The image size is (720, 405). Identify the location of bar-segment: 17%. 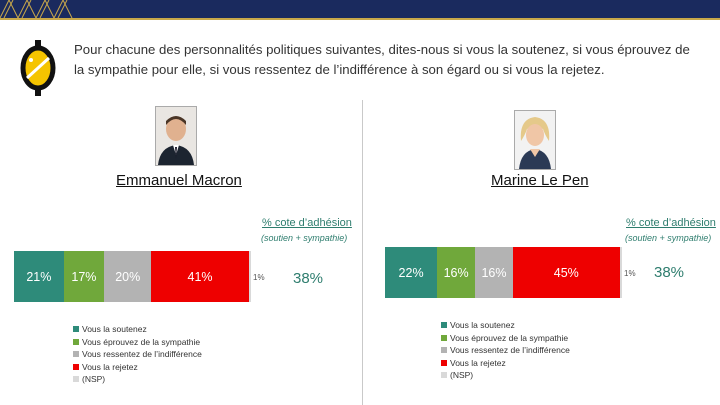
(84, 276).